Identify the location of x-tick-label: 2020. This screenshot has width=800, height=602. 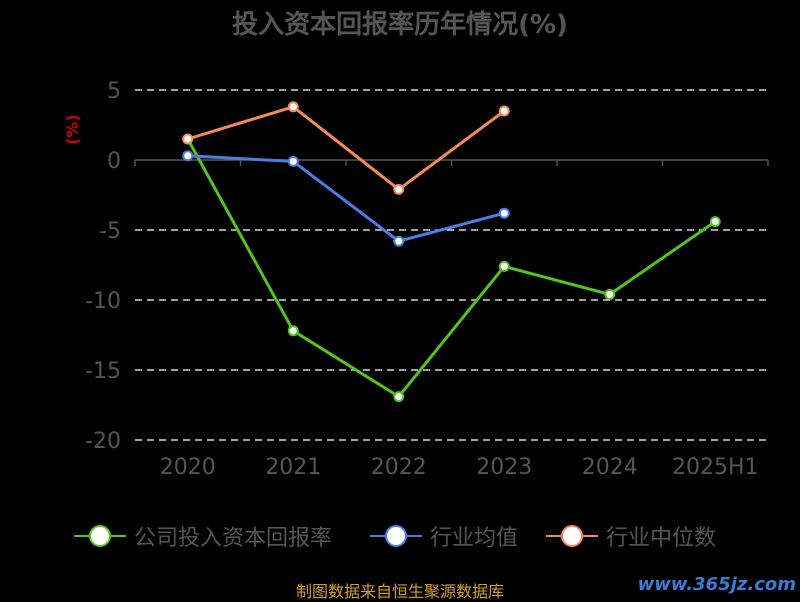
(188, 467).